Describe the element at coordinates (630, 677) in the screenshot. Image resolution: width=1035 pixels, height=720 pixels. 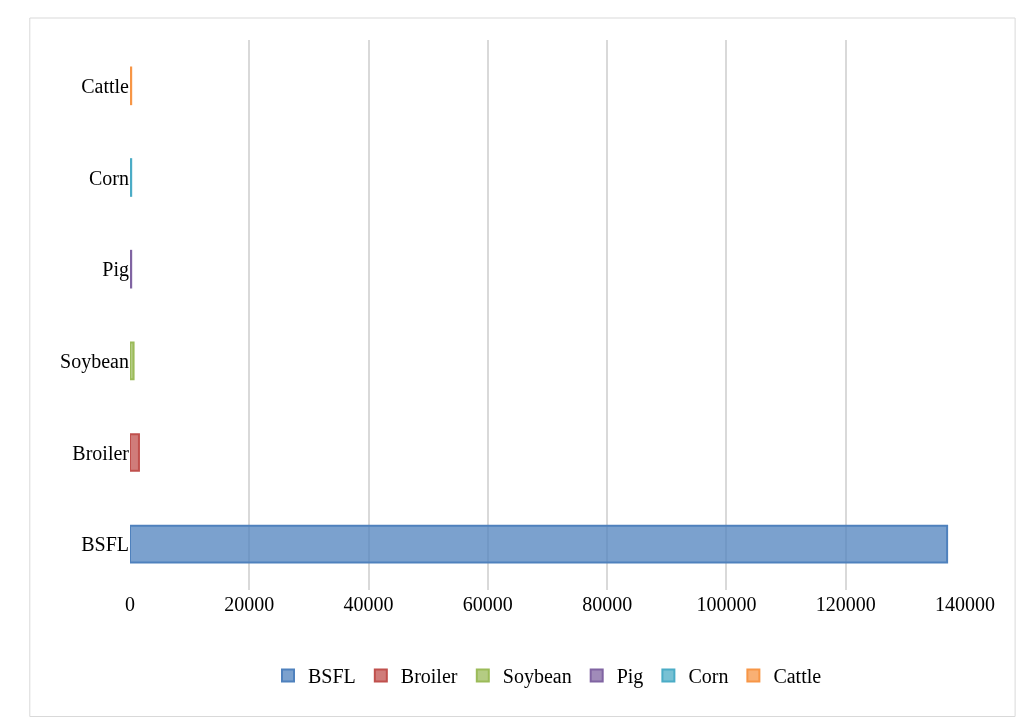
I see `legend-label: Pig` at that location.